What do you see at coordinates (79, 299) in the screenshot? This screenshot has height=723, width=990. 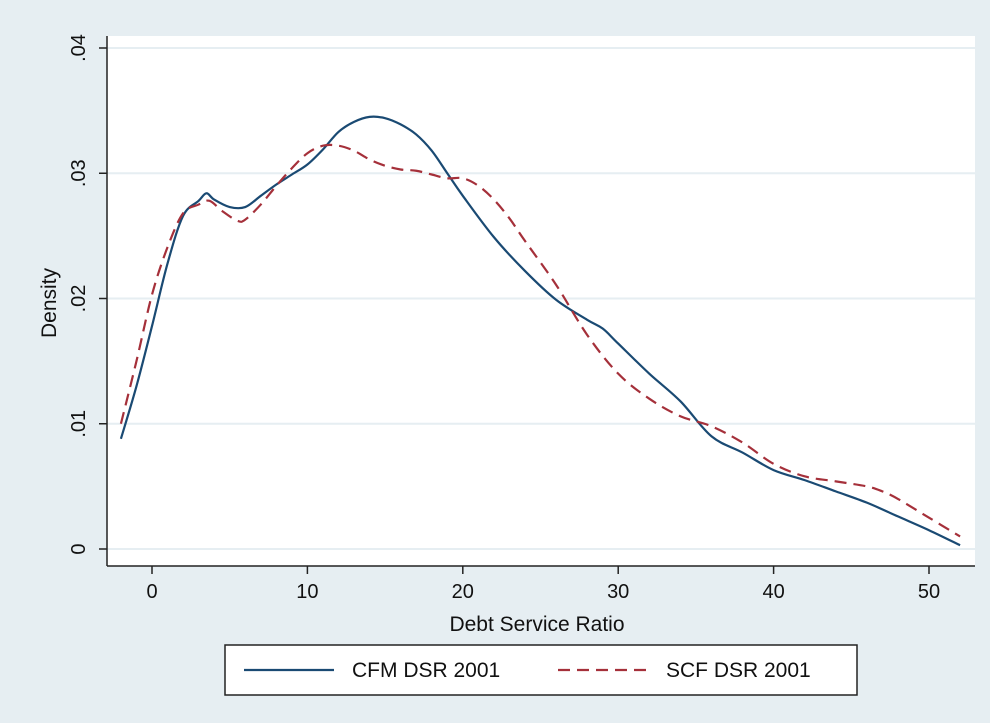 I see `y-tick-label-2: .02` at bounding box center [79, 299].